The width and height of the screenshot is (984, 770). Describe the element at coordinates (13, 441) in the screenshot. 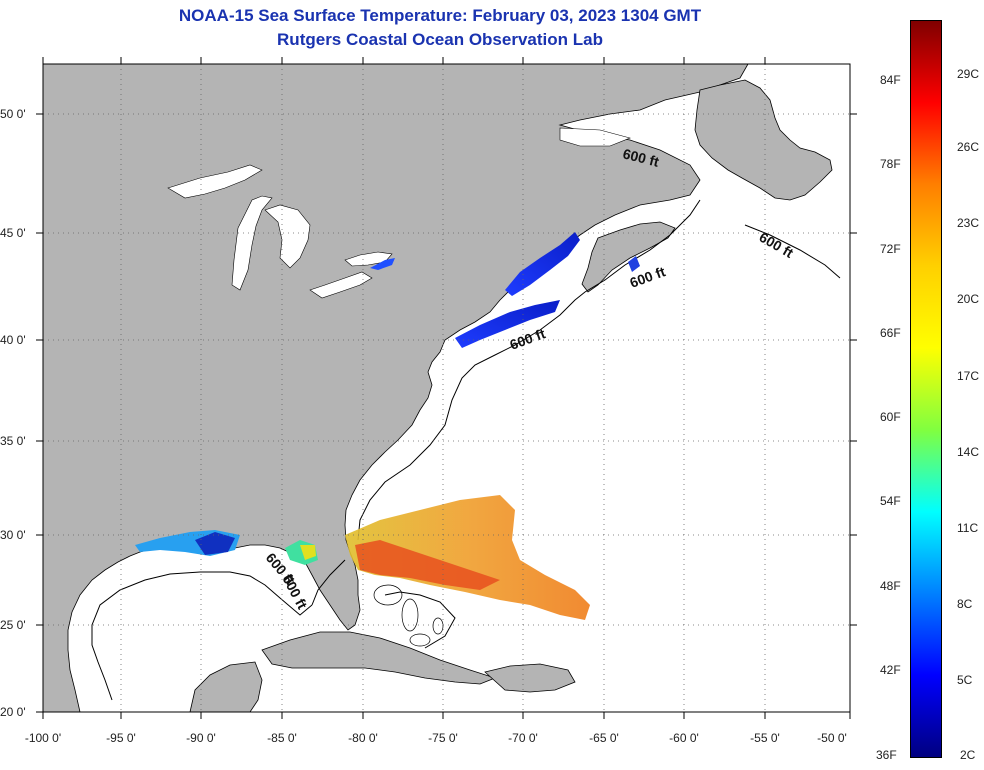

I see `lat-label: 35 0'` at that location.